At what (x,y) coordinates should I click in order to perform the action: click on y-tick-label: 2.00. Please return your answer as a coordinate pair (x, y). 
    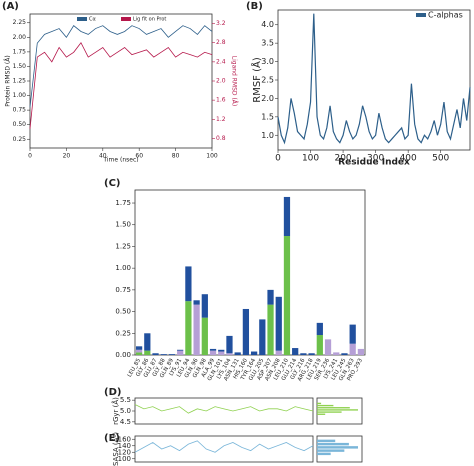
    Looking at the image, I should click on (20, 37).